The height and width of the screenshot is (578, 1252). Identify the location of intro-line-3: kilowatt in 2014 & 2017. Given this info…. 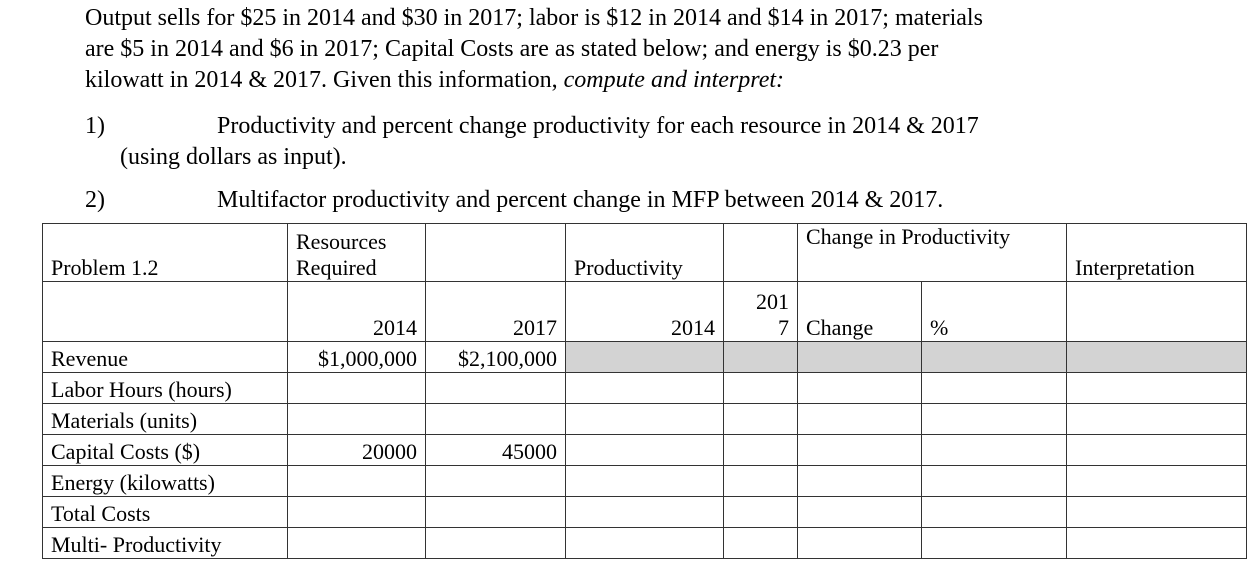
(434, 80).